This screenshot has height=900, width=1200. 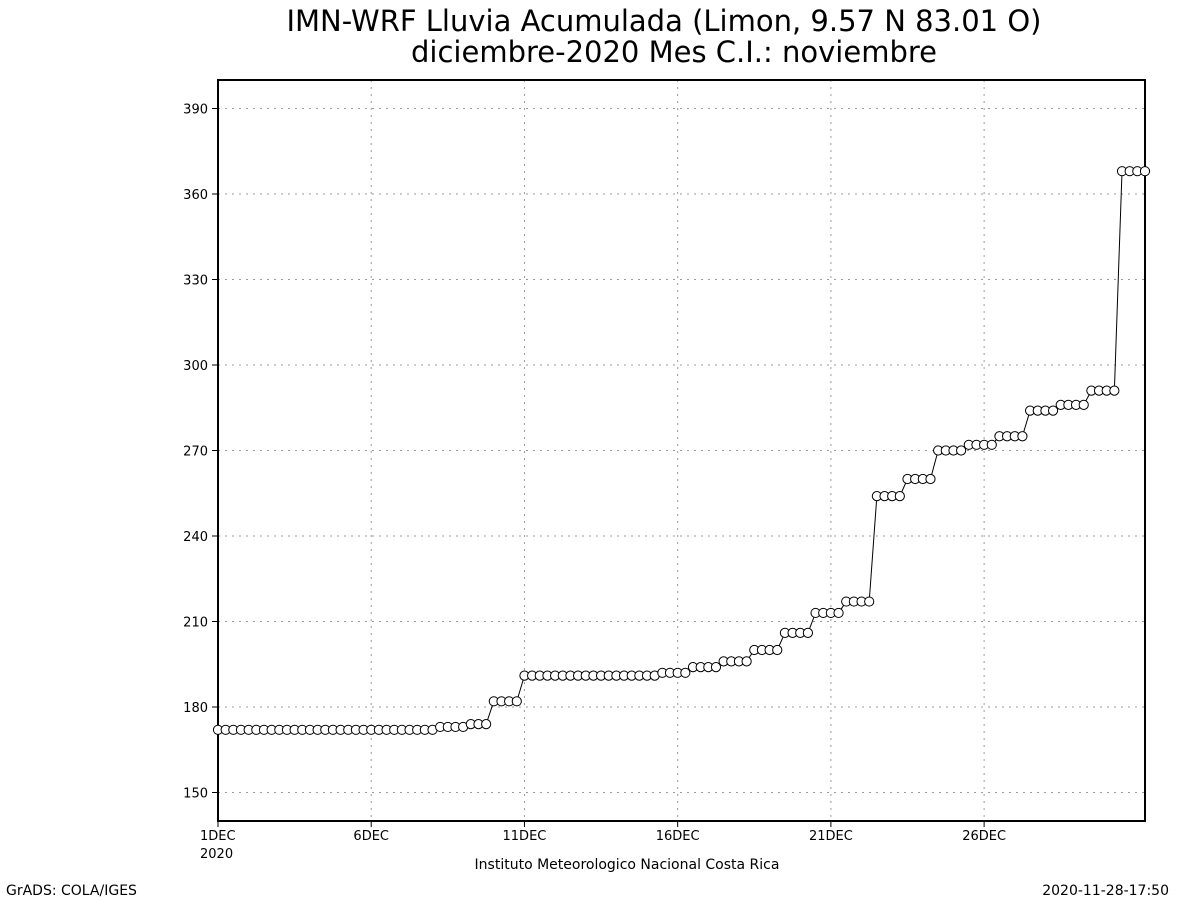 What do you see at coordinates (218, 836) in the screenshot?
I see `x-tick-label: 1DEC` at bounding box center [218, 836].